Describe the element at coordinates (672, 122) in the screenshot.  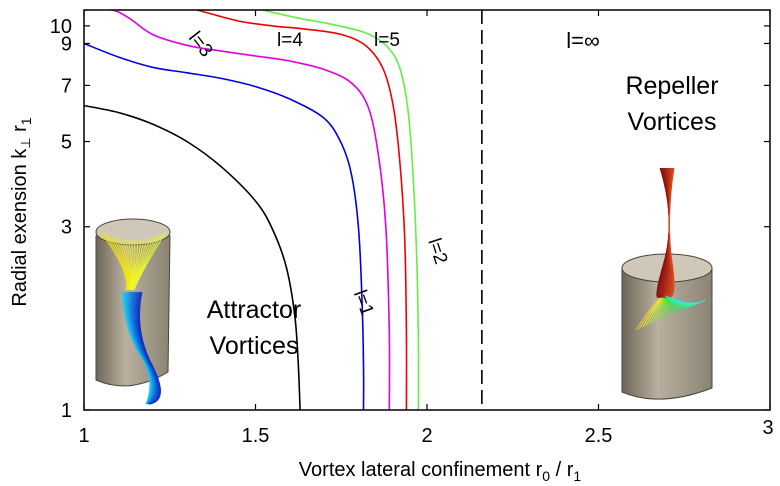
I see `repeller-label-line2: Vortices` at that location.